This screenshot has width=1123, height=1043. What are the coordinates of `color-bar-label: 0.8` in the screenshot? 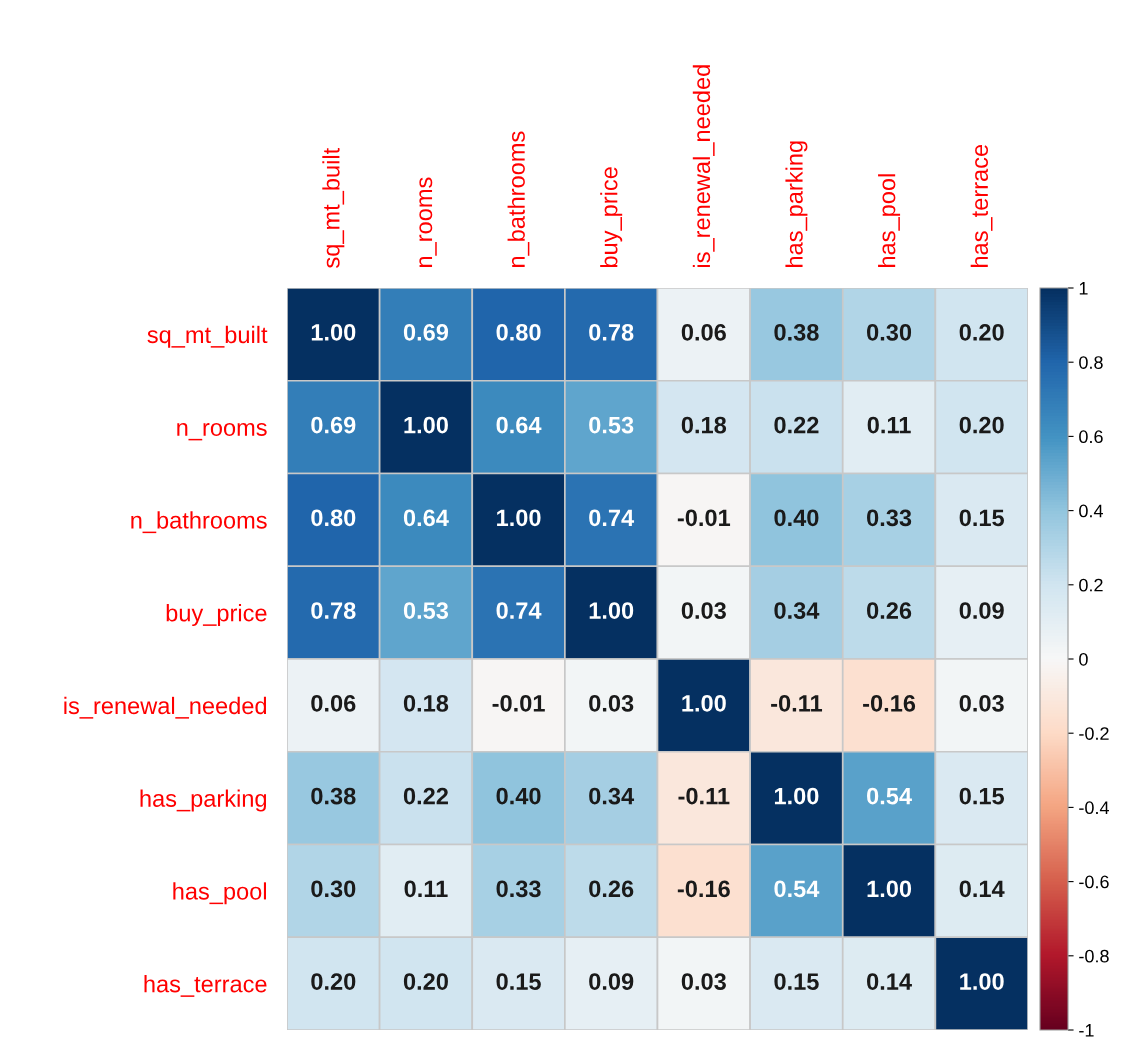 It's located at (1091, 362).